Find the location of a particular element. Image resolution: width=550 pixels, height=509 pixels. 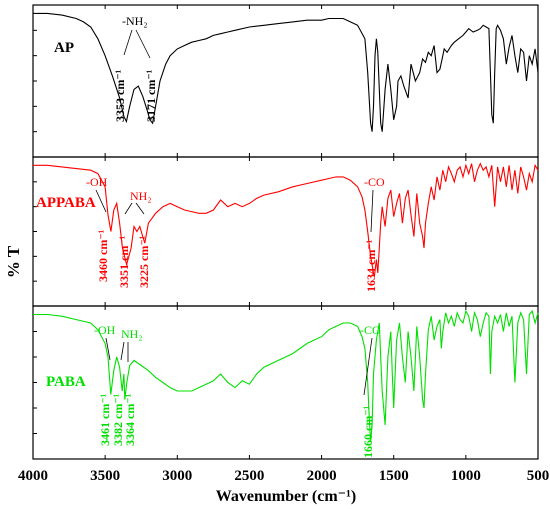

paba-nh2-annotation: NH₂ is located at coordinates (132, 334).